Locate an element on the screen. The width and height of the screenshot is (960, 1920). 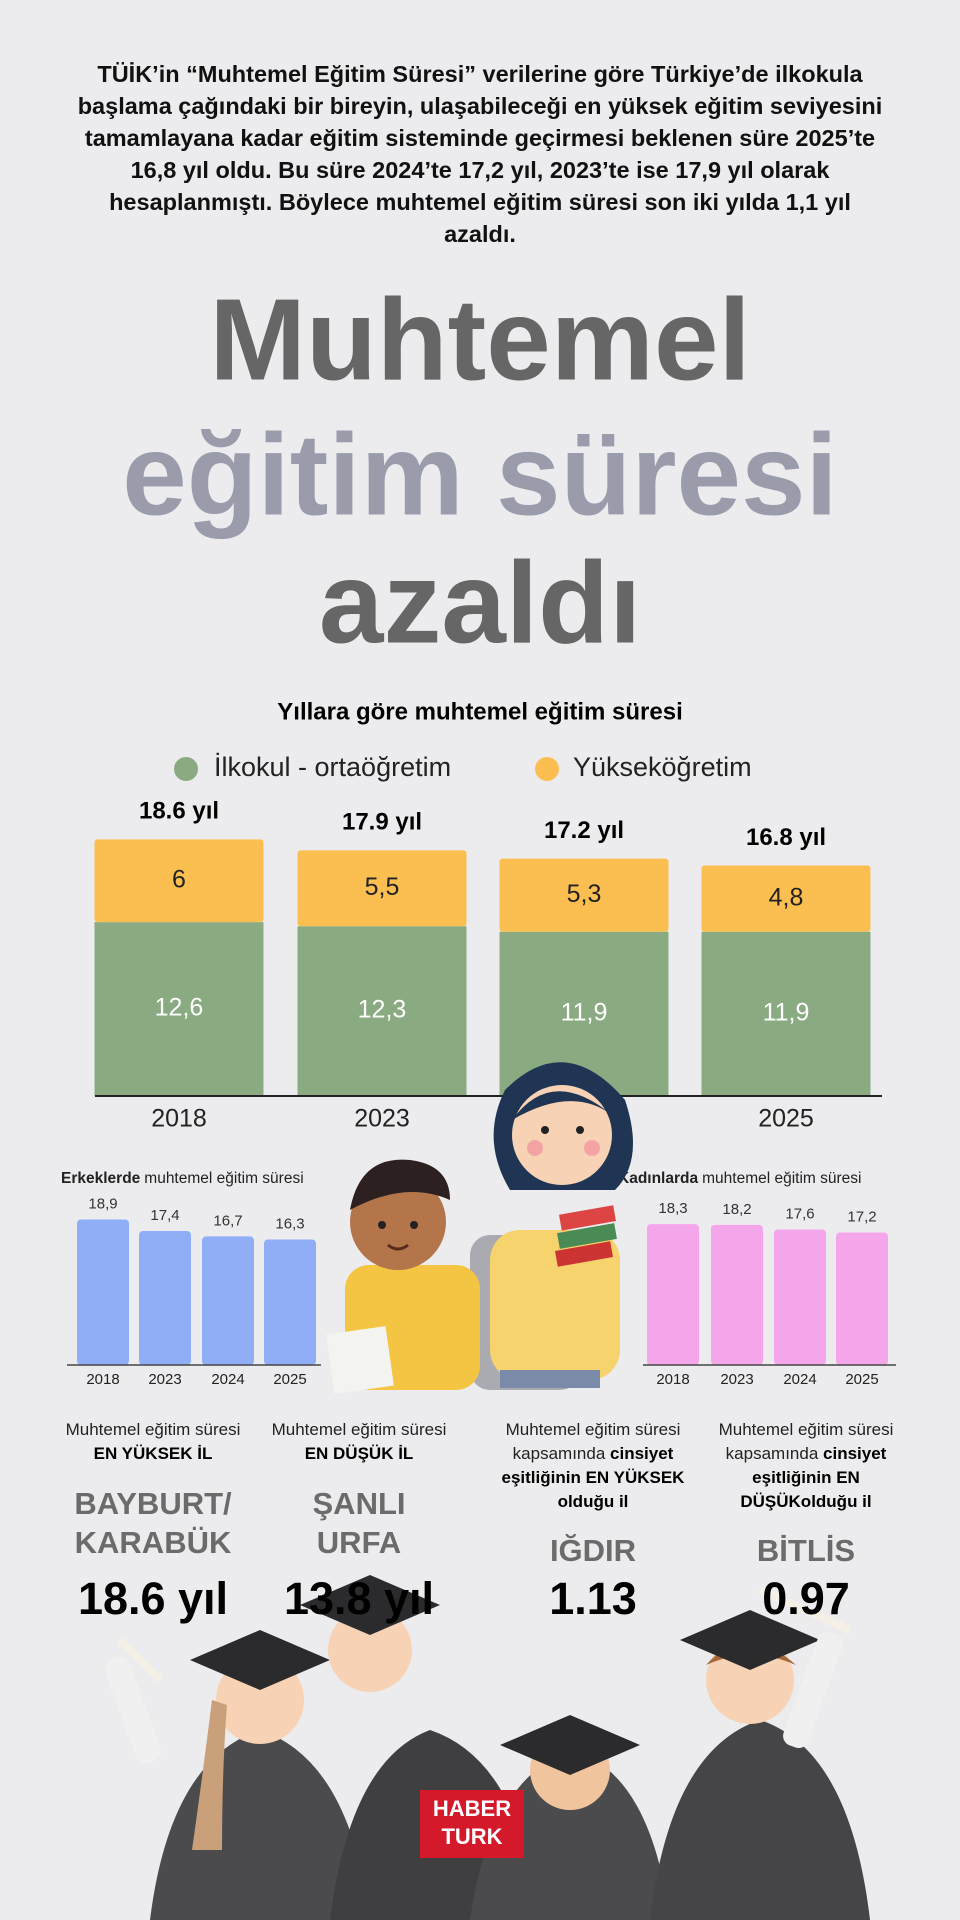
stat-description-part: EN DÜŞÜK İL is located at coordinates (359, 1453).